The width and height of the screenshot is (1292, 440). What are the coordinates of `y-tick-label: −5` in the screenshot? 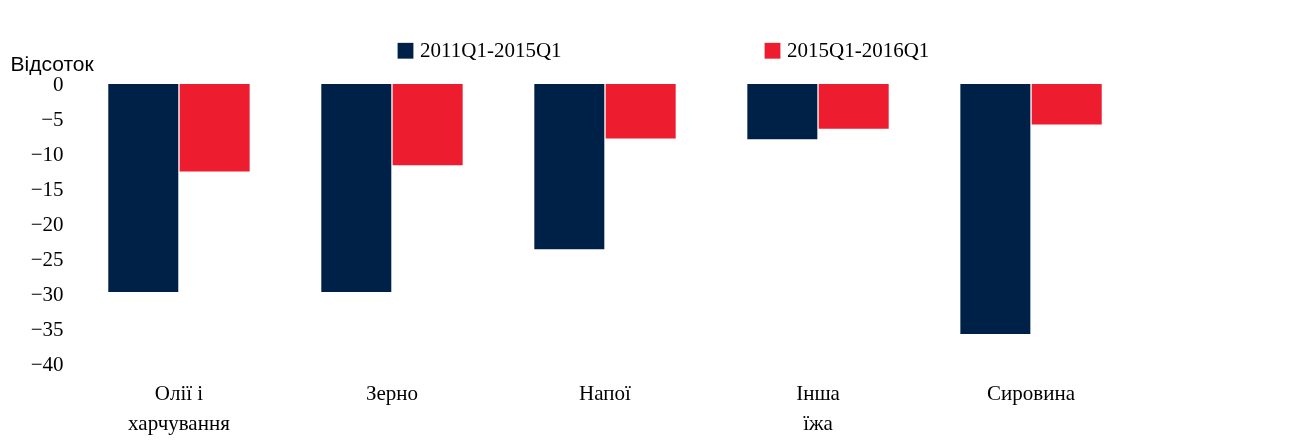 It's located at (52, 118).